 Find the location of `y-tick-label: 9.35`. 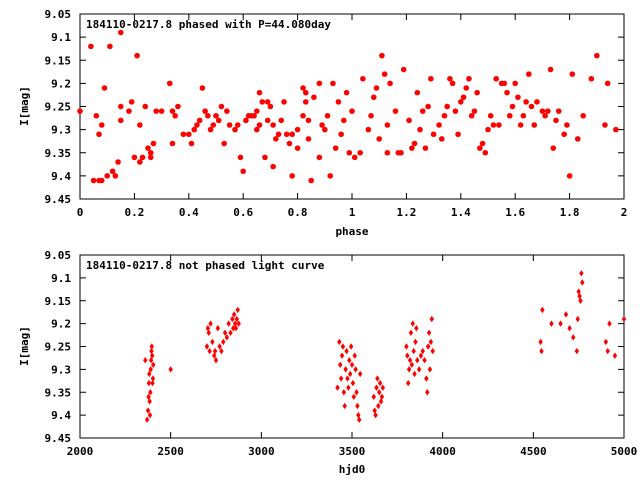

y-tick-label: 9.35 is located at coordinates (58, 153).